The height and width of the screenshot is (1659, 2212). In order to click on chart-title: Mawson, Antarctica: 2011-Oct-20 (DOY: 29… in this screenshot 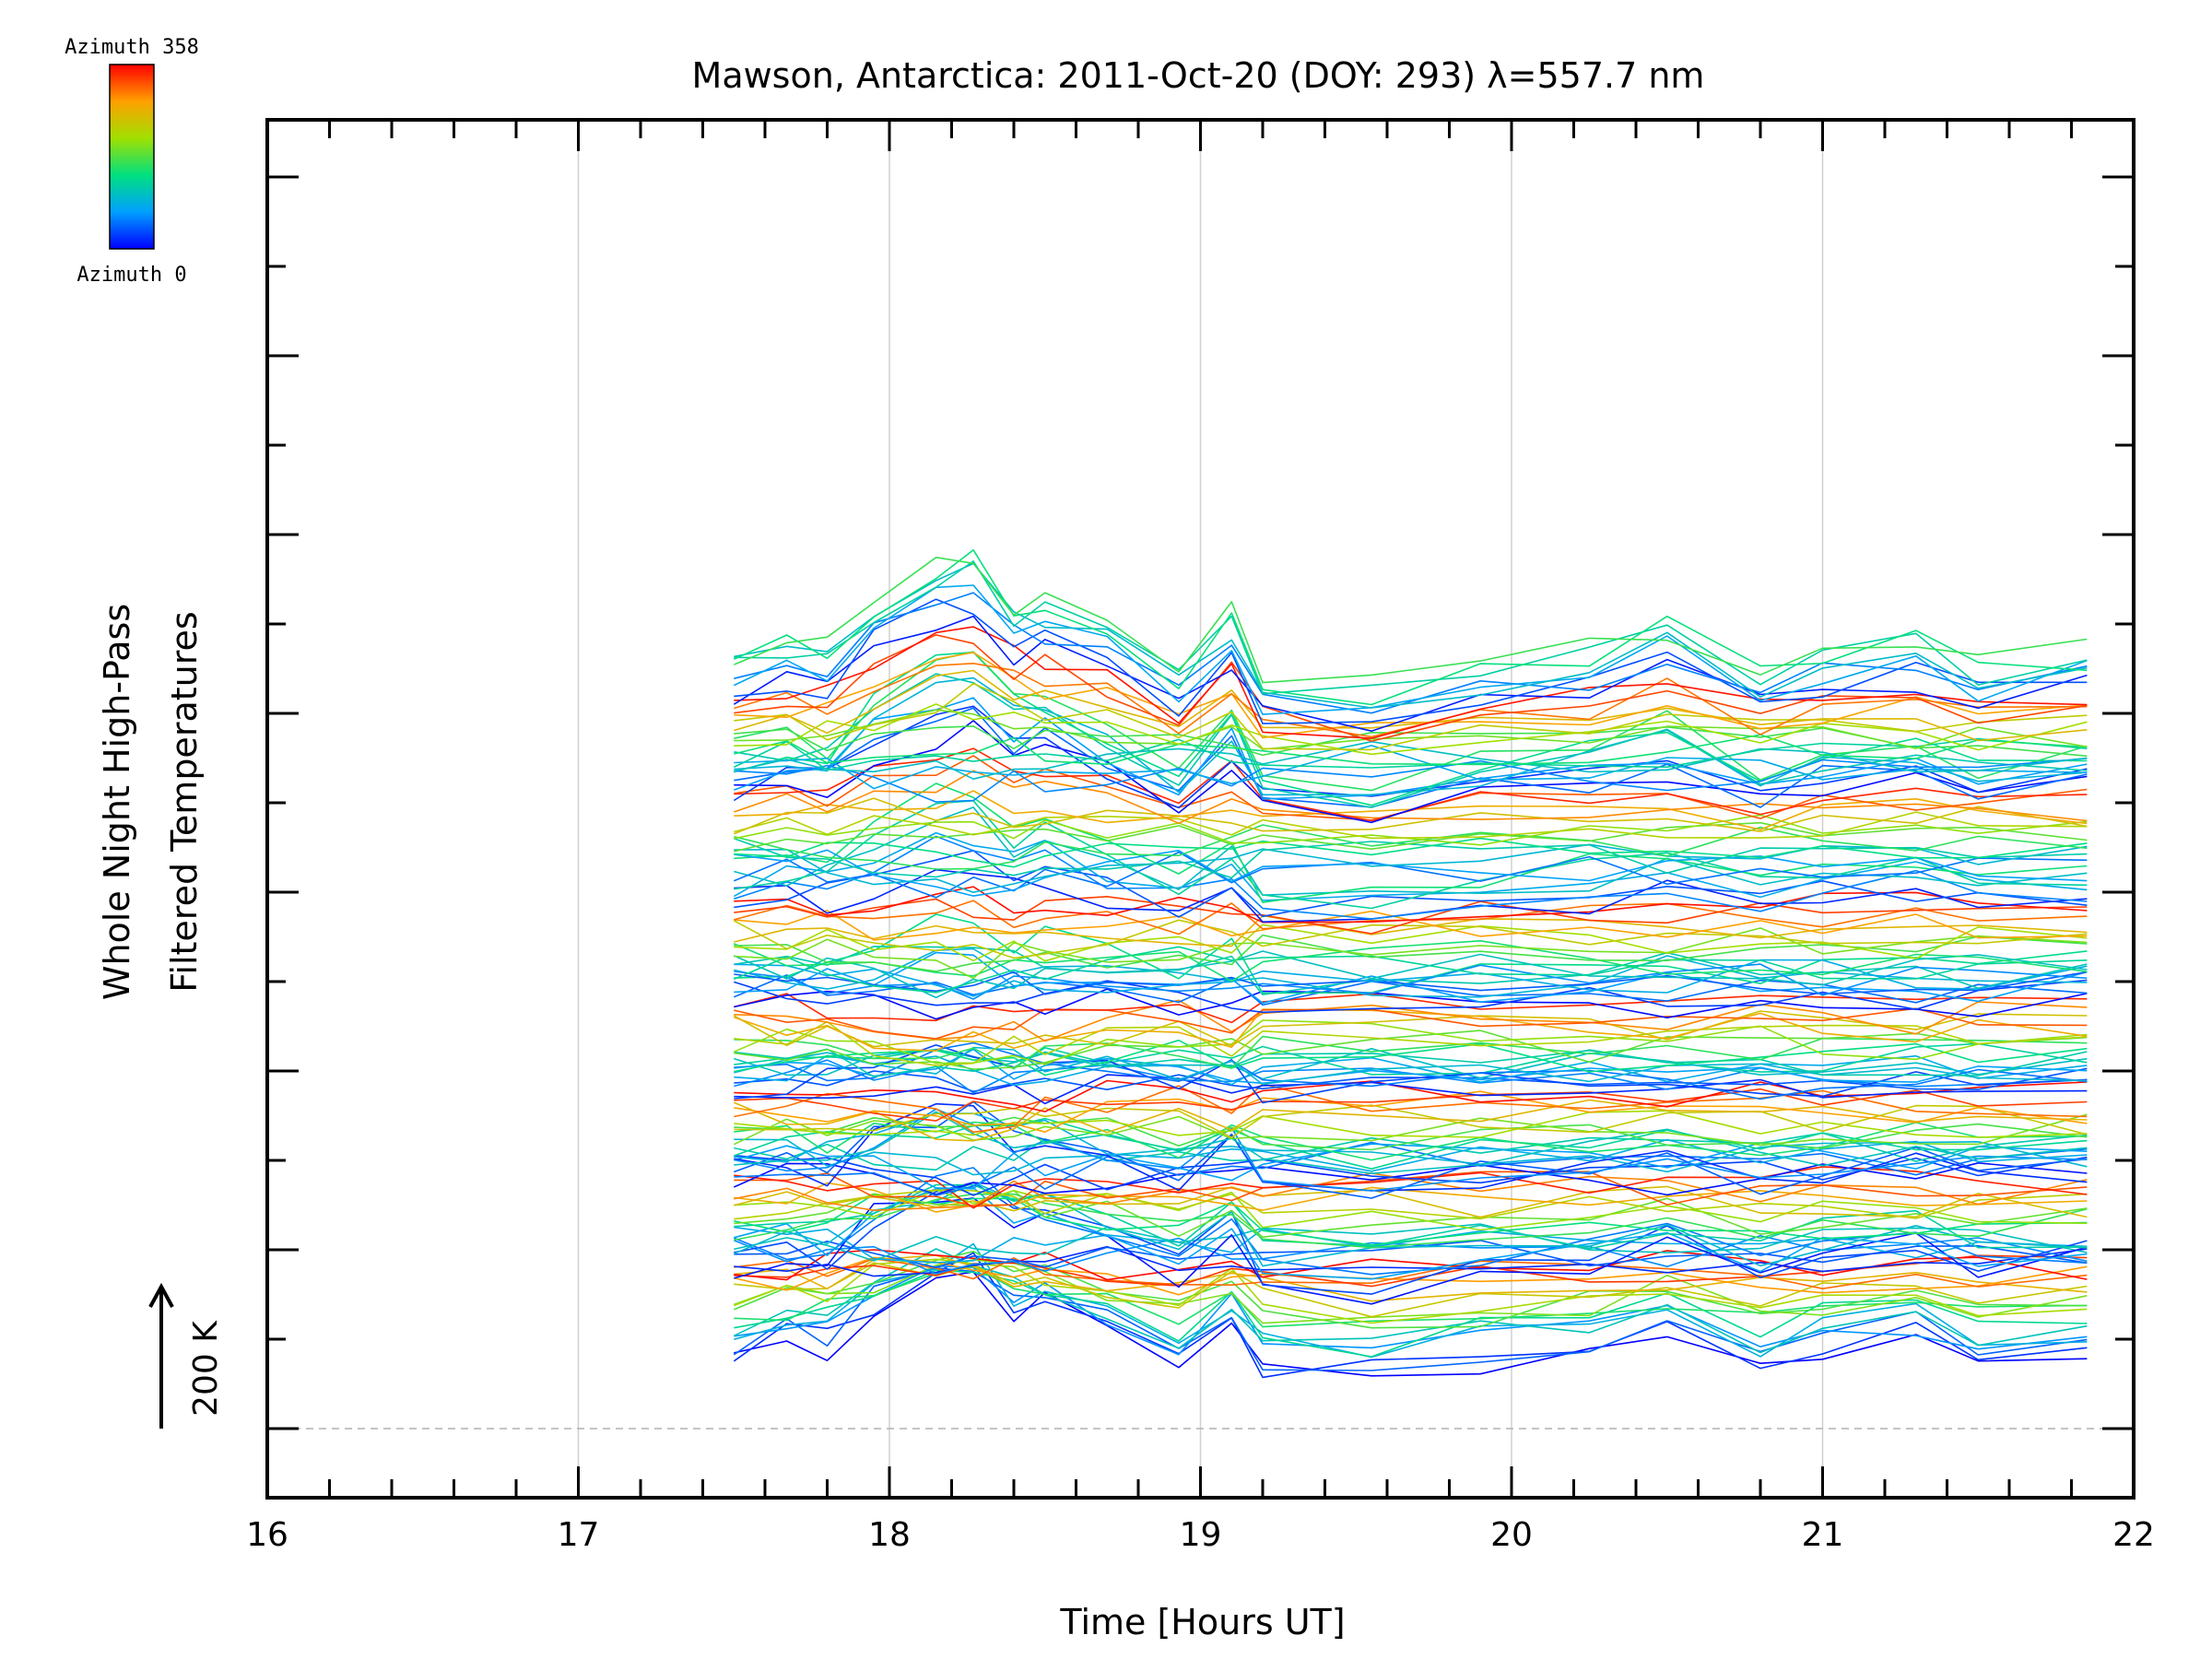, I will do `click(1198, 75)`.